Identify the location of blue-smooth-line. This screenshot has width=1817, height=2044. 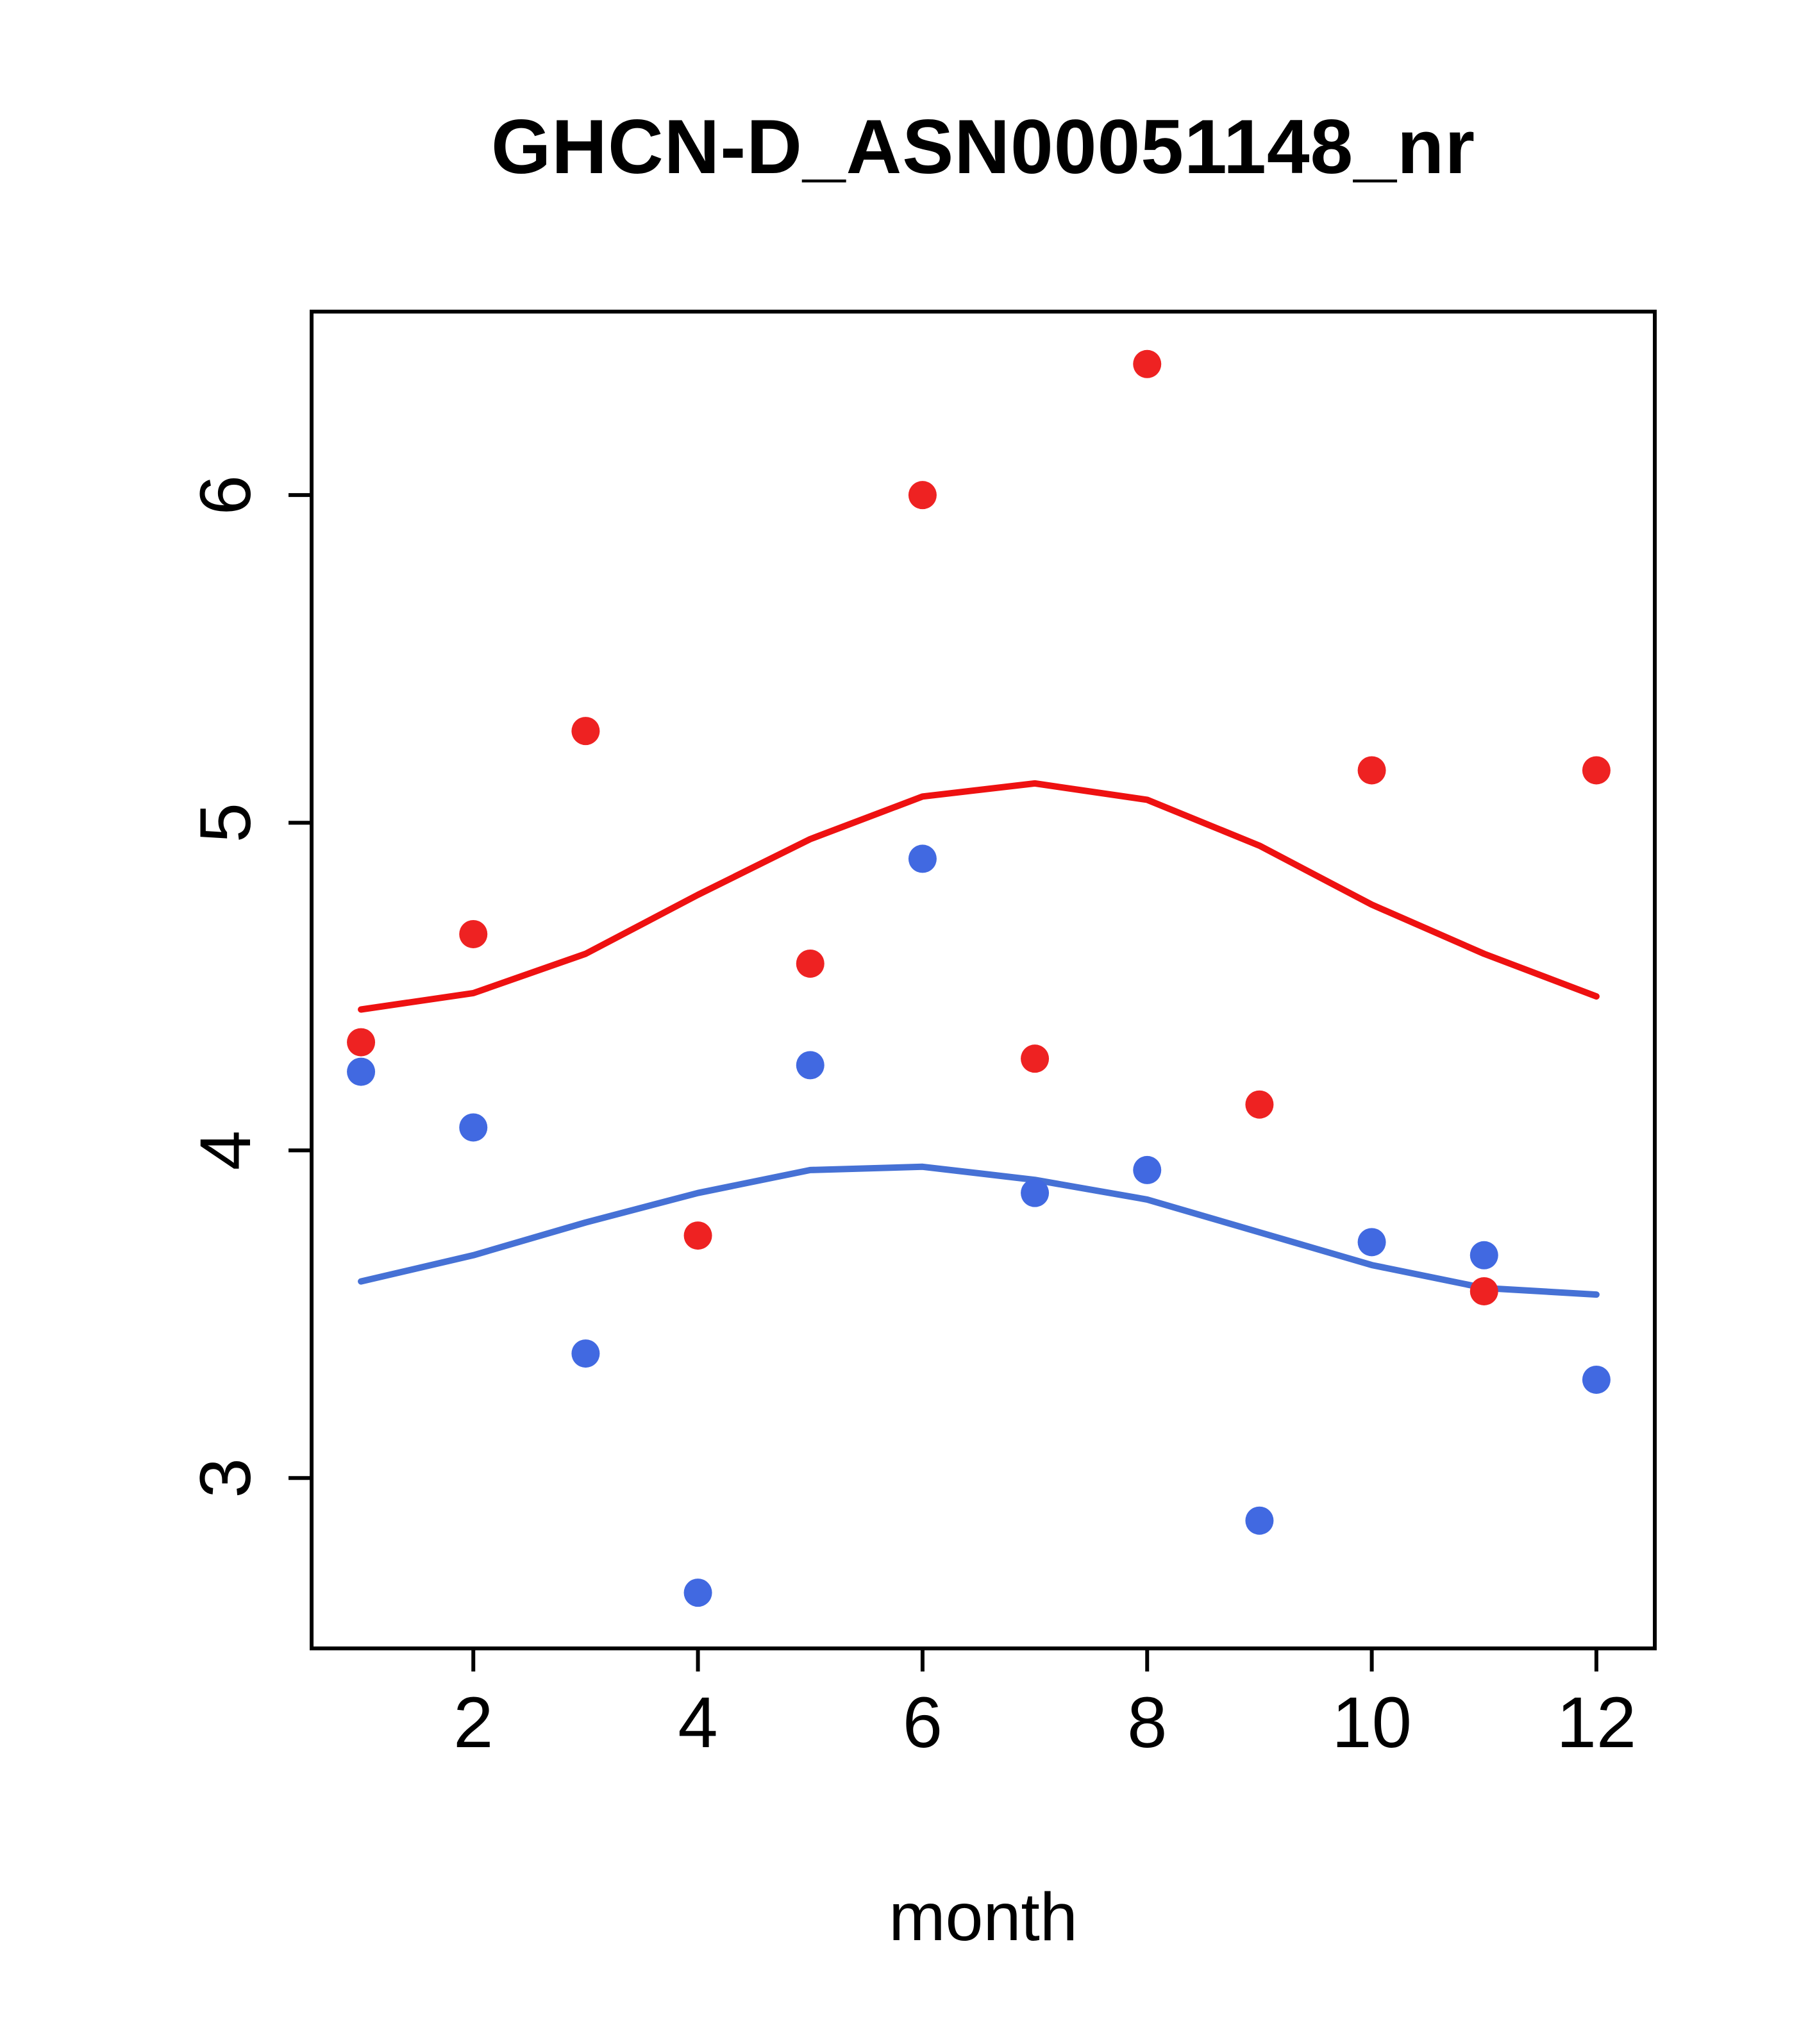
(979, 1230).